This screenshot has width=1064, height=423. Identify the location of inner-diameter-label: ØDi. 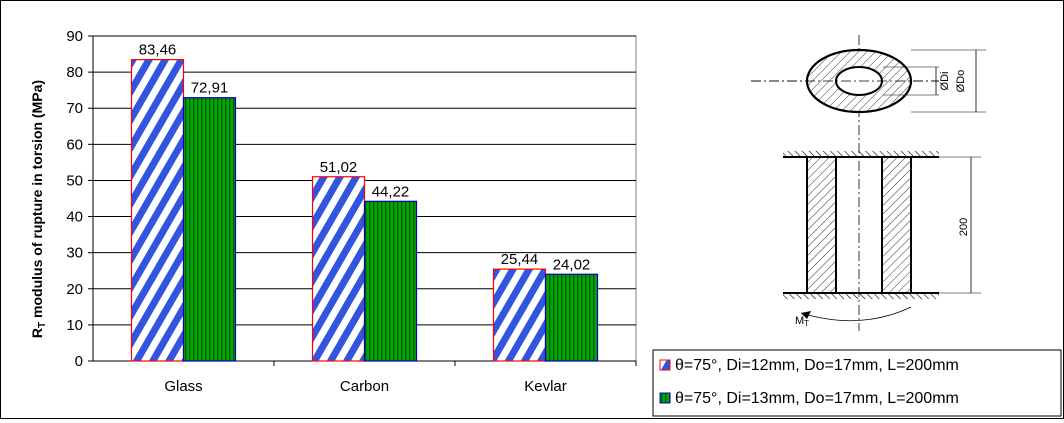
(945, 81).